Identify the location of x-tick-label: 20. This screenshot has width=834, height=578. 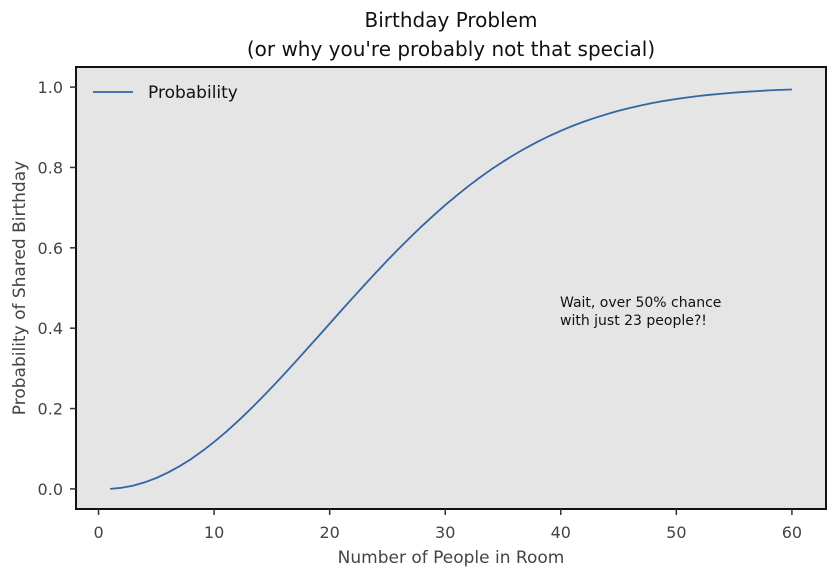
(329, 532).